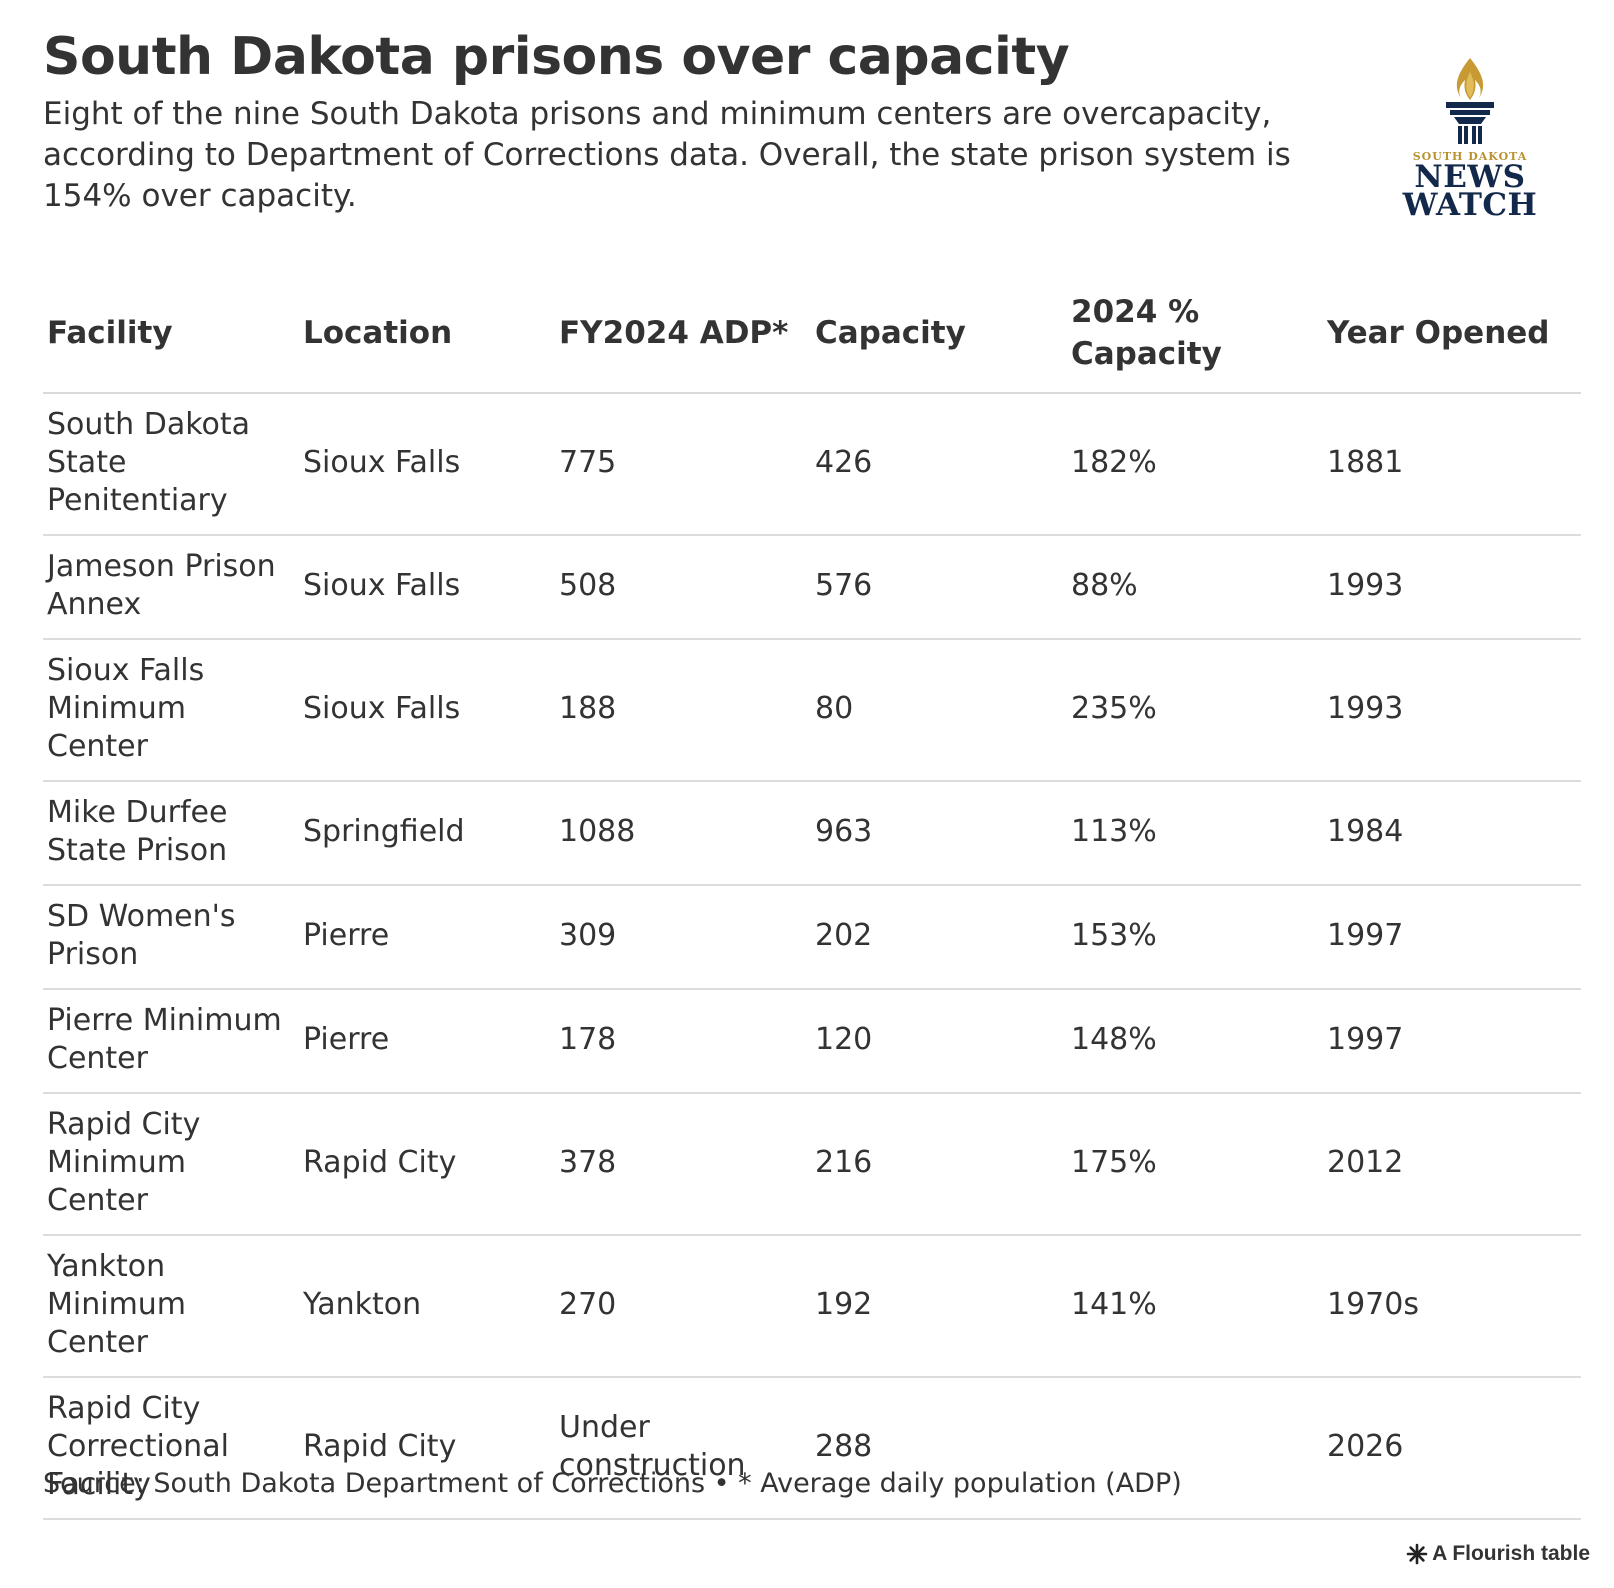 The width and height of the screenshot is (1614, 1588). Describe the element at coordinates (939, 1164) in the screenshot. I see `table-cell: 216` at that location.